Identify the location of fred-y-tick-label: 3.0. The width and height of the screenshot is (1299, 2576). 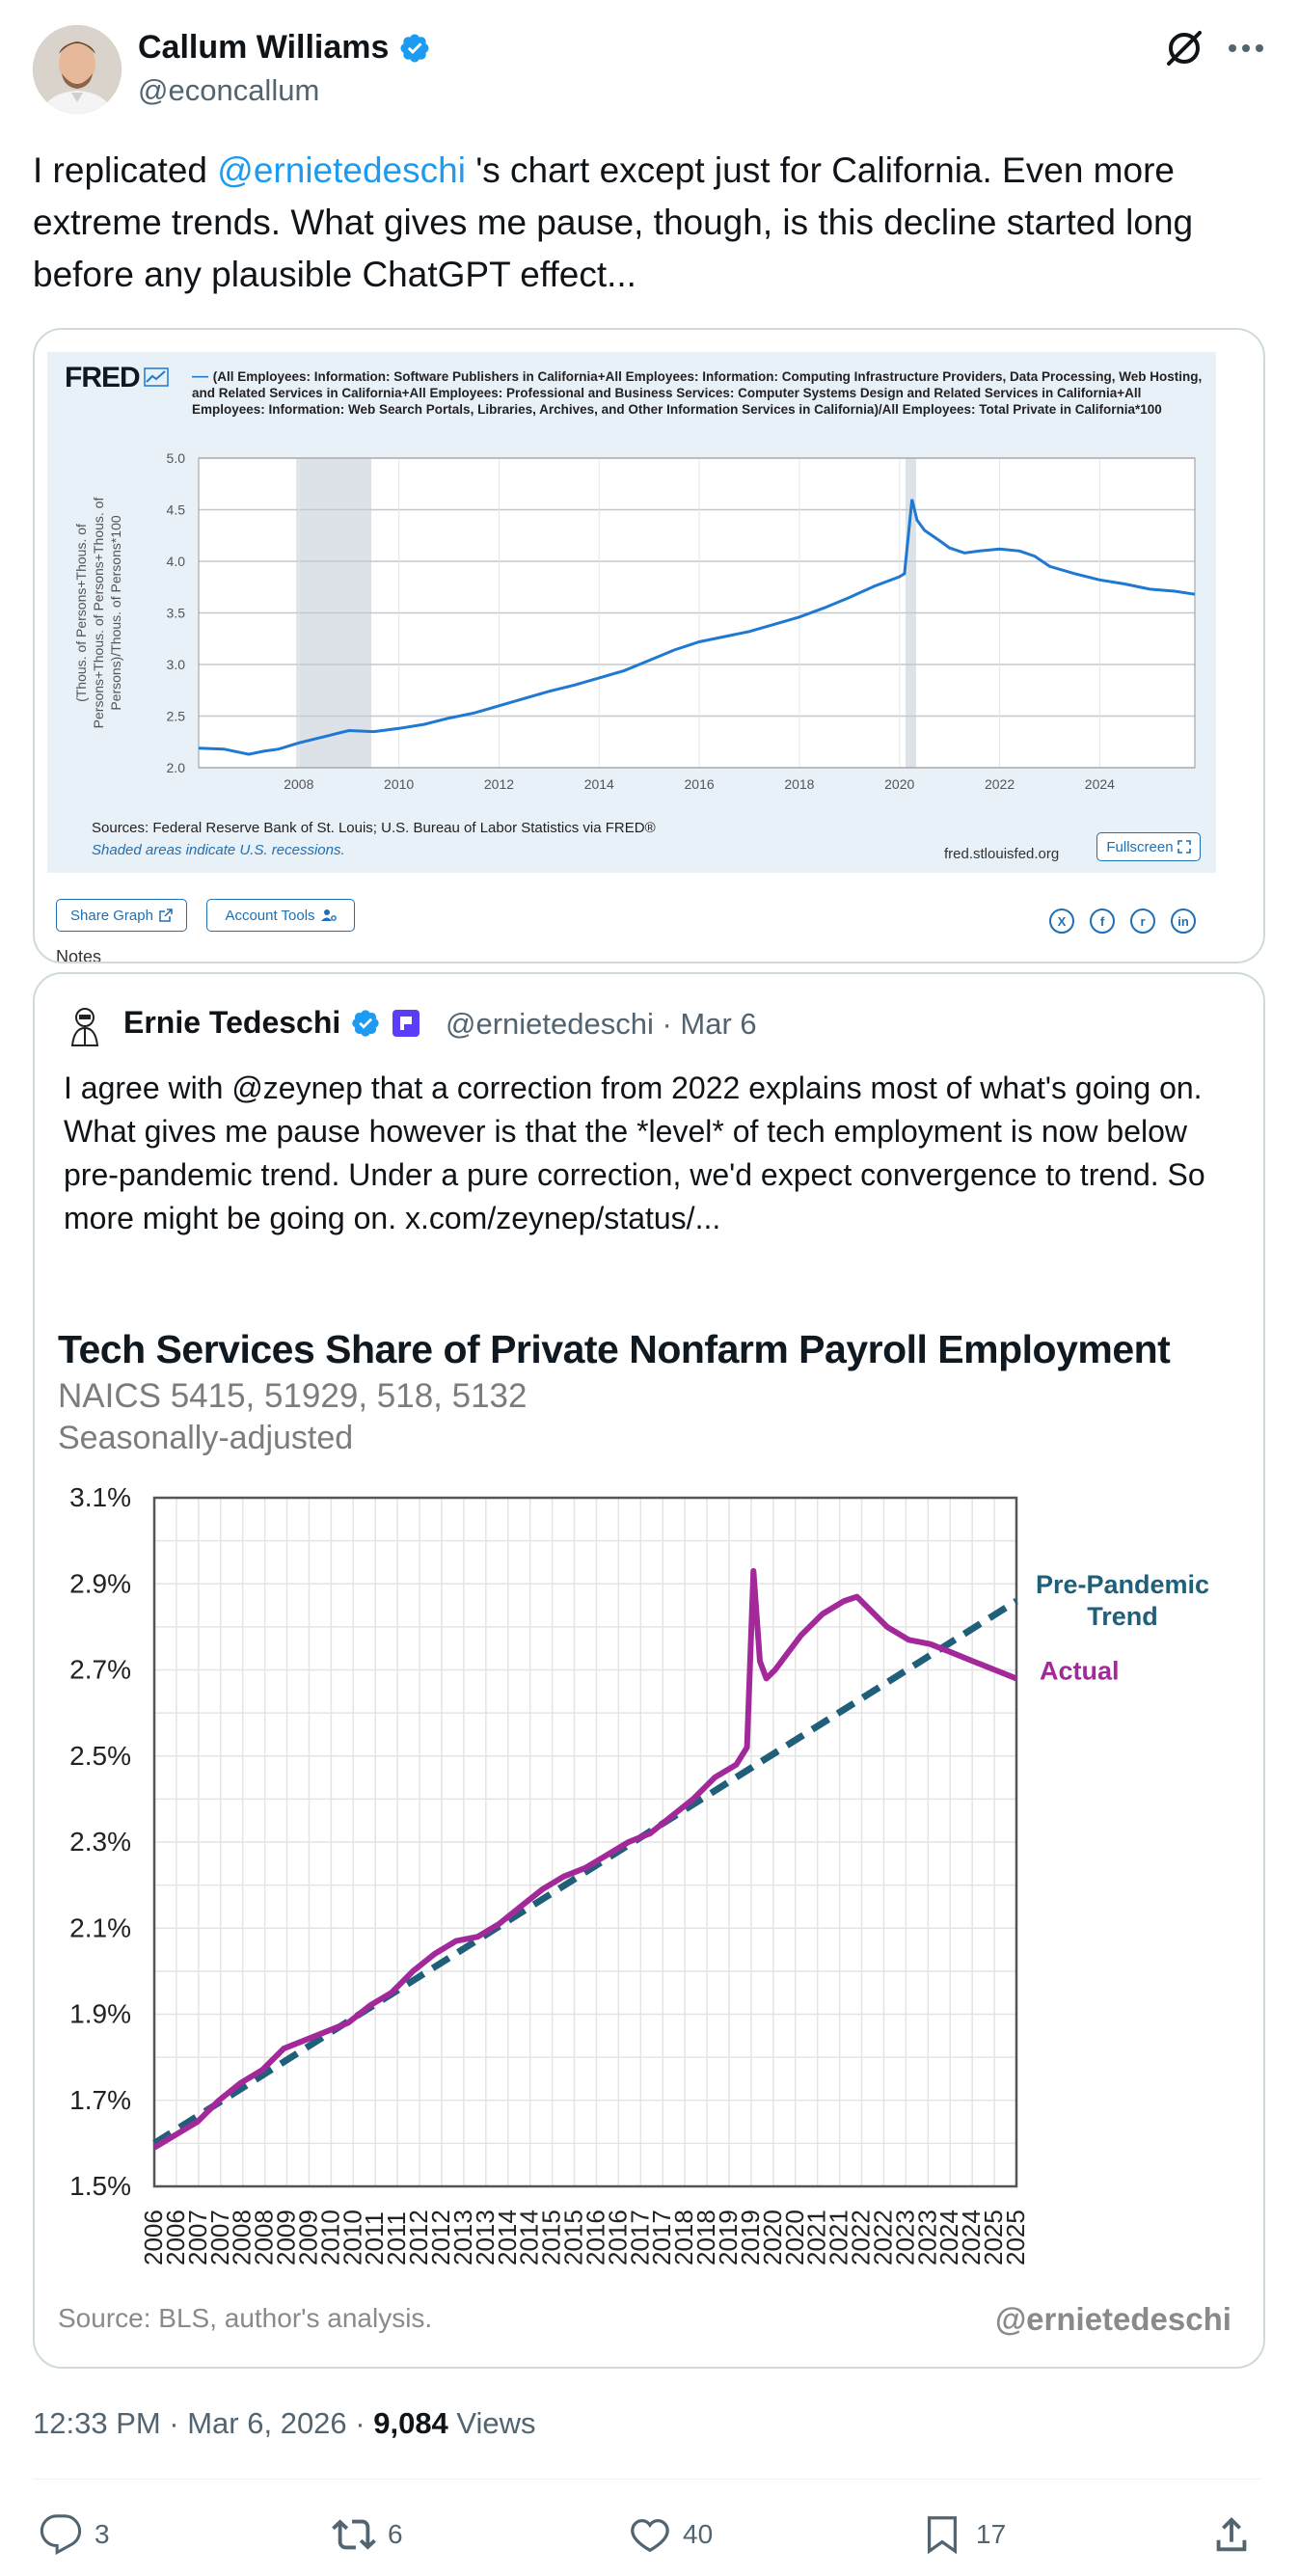
(176, 664).